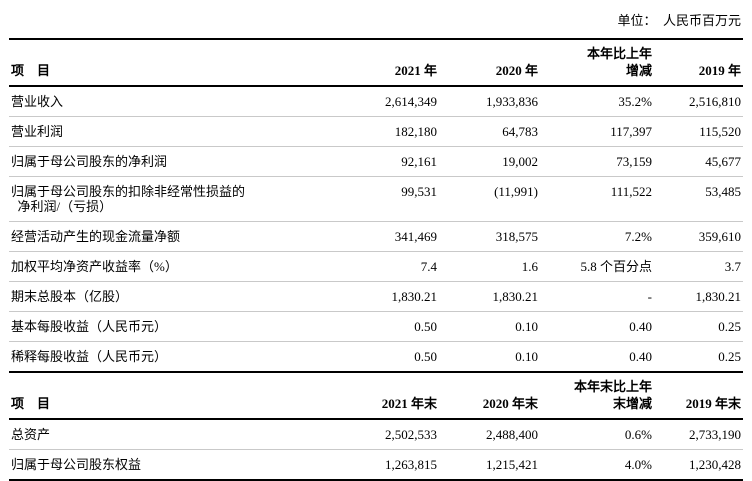 The image size is (752, 481). I want to click on value-2019-end: 2,733,190, so click(715, 434).